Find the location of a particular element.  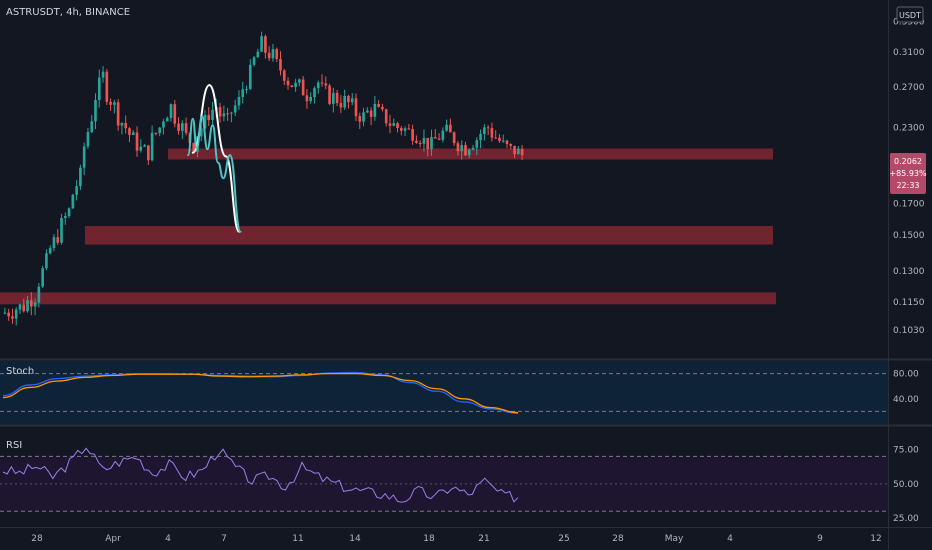

time-tick-label: 21 is located at coordinates (483, 539).